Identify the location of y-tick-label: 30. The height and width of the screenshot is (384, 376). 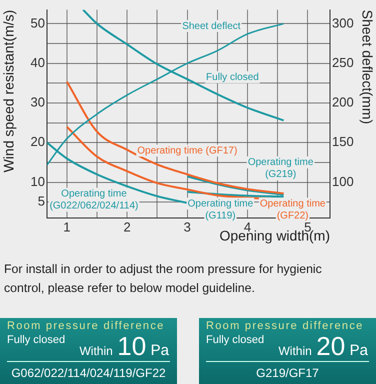
(37, 102).